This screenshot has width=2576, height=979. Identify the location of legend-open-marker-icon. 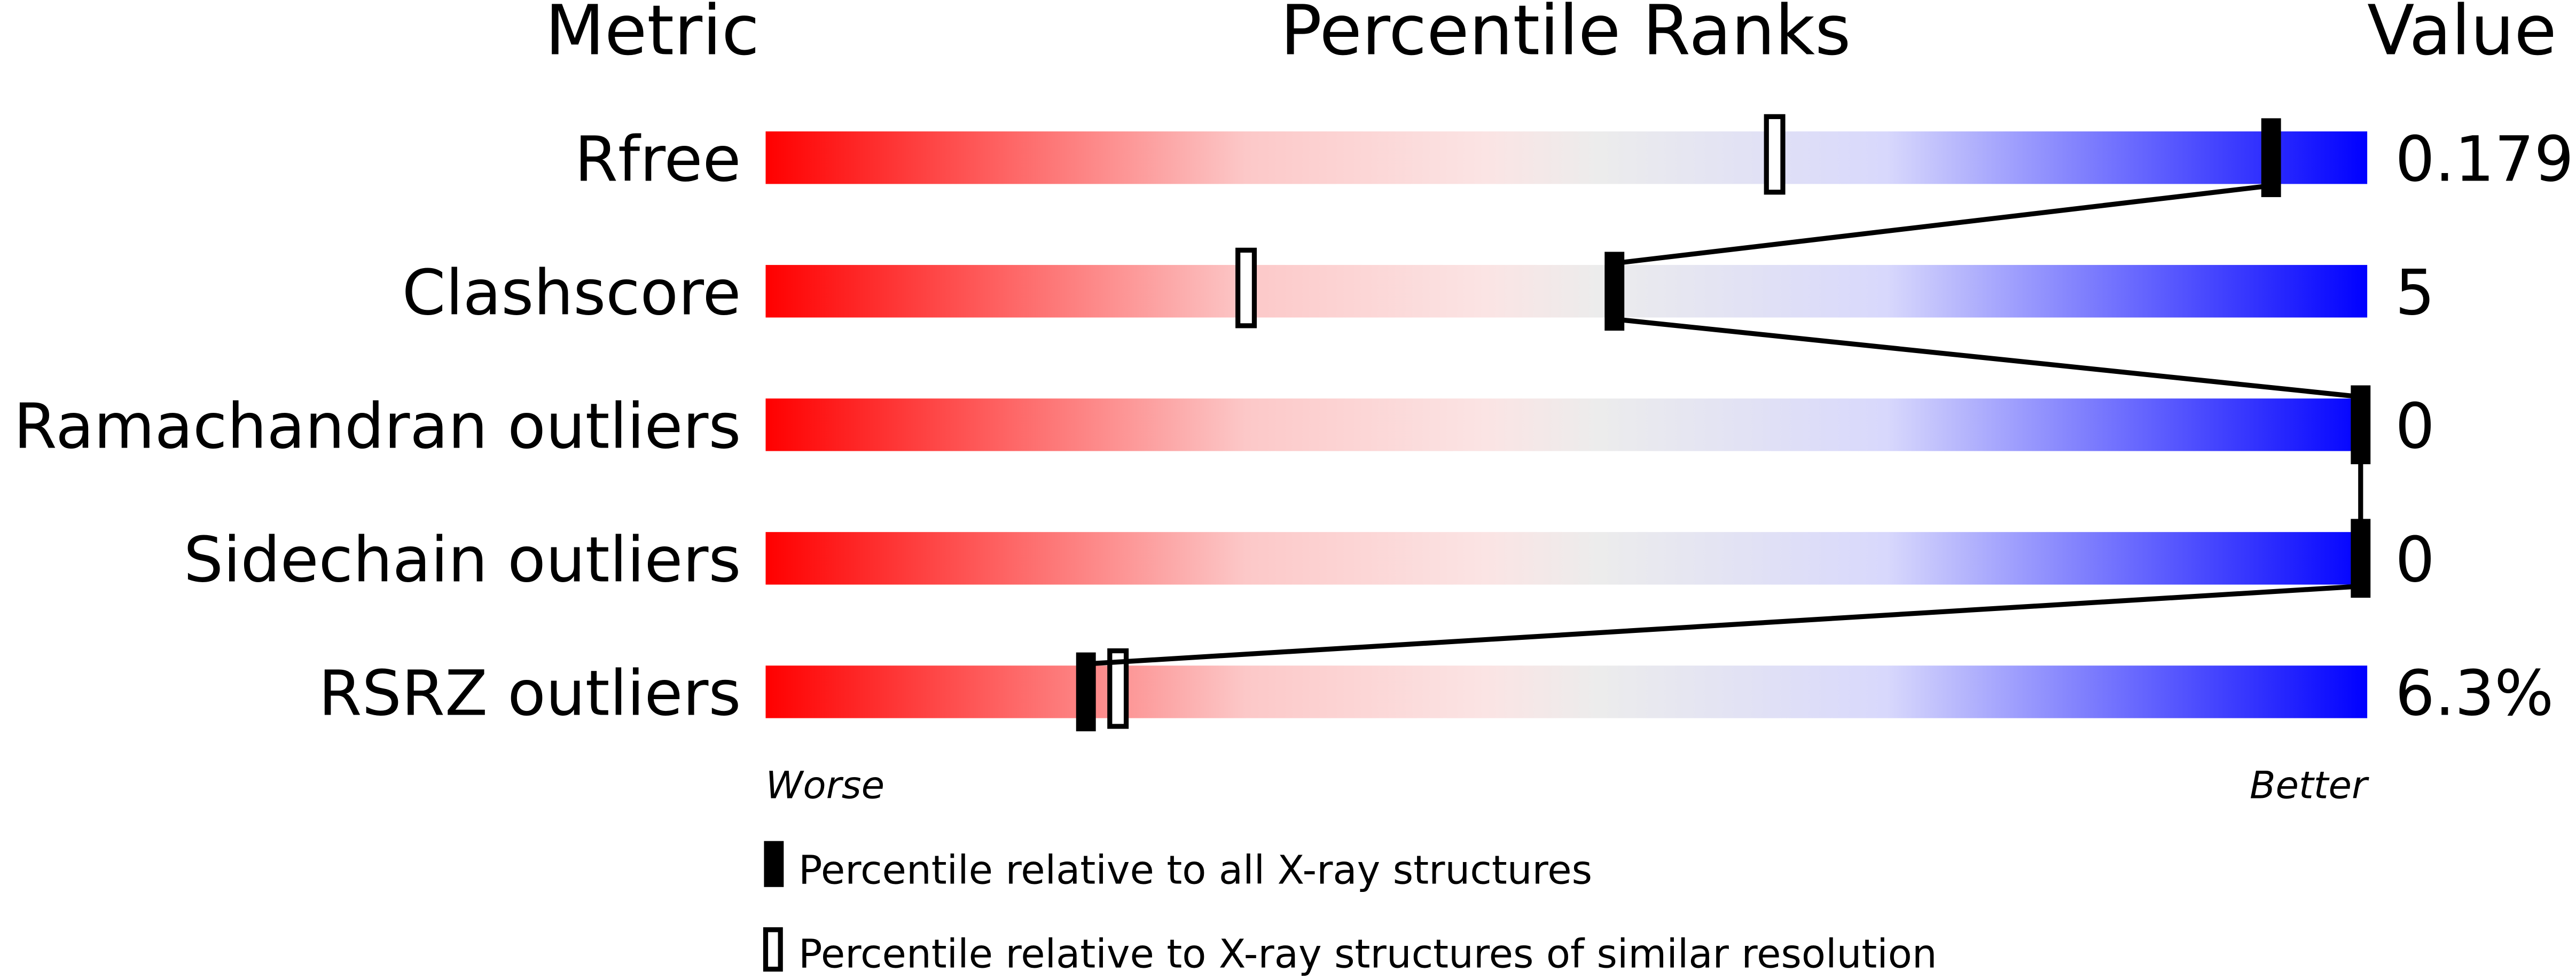
(773, 949).